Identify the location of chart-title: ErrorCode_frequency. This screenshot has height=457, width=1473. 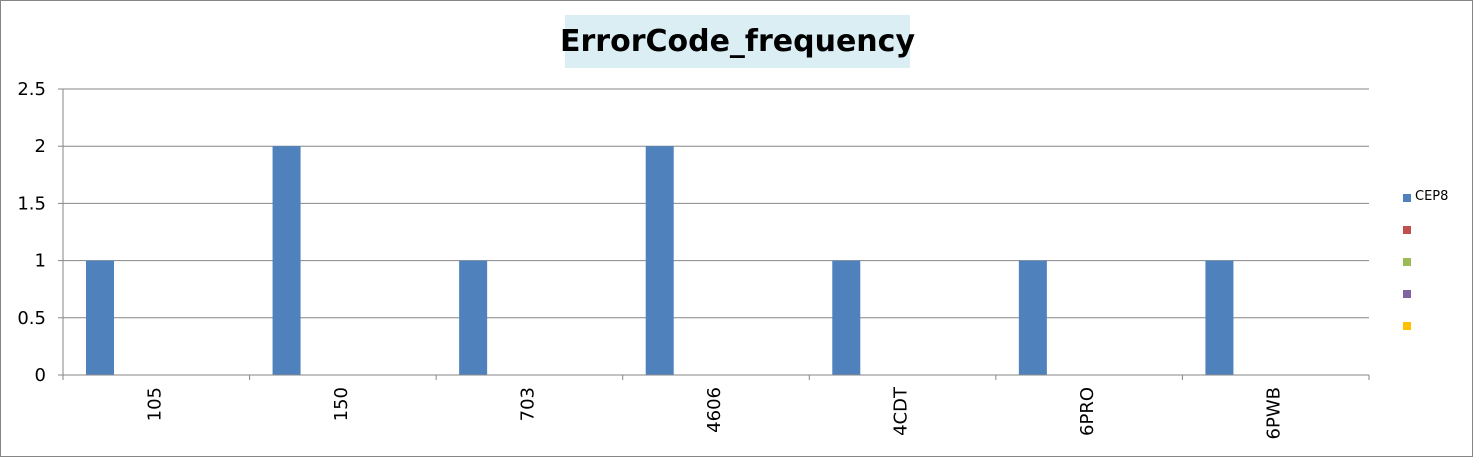
(738, 41).